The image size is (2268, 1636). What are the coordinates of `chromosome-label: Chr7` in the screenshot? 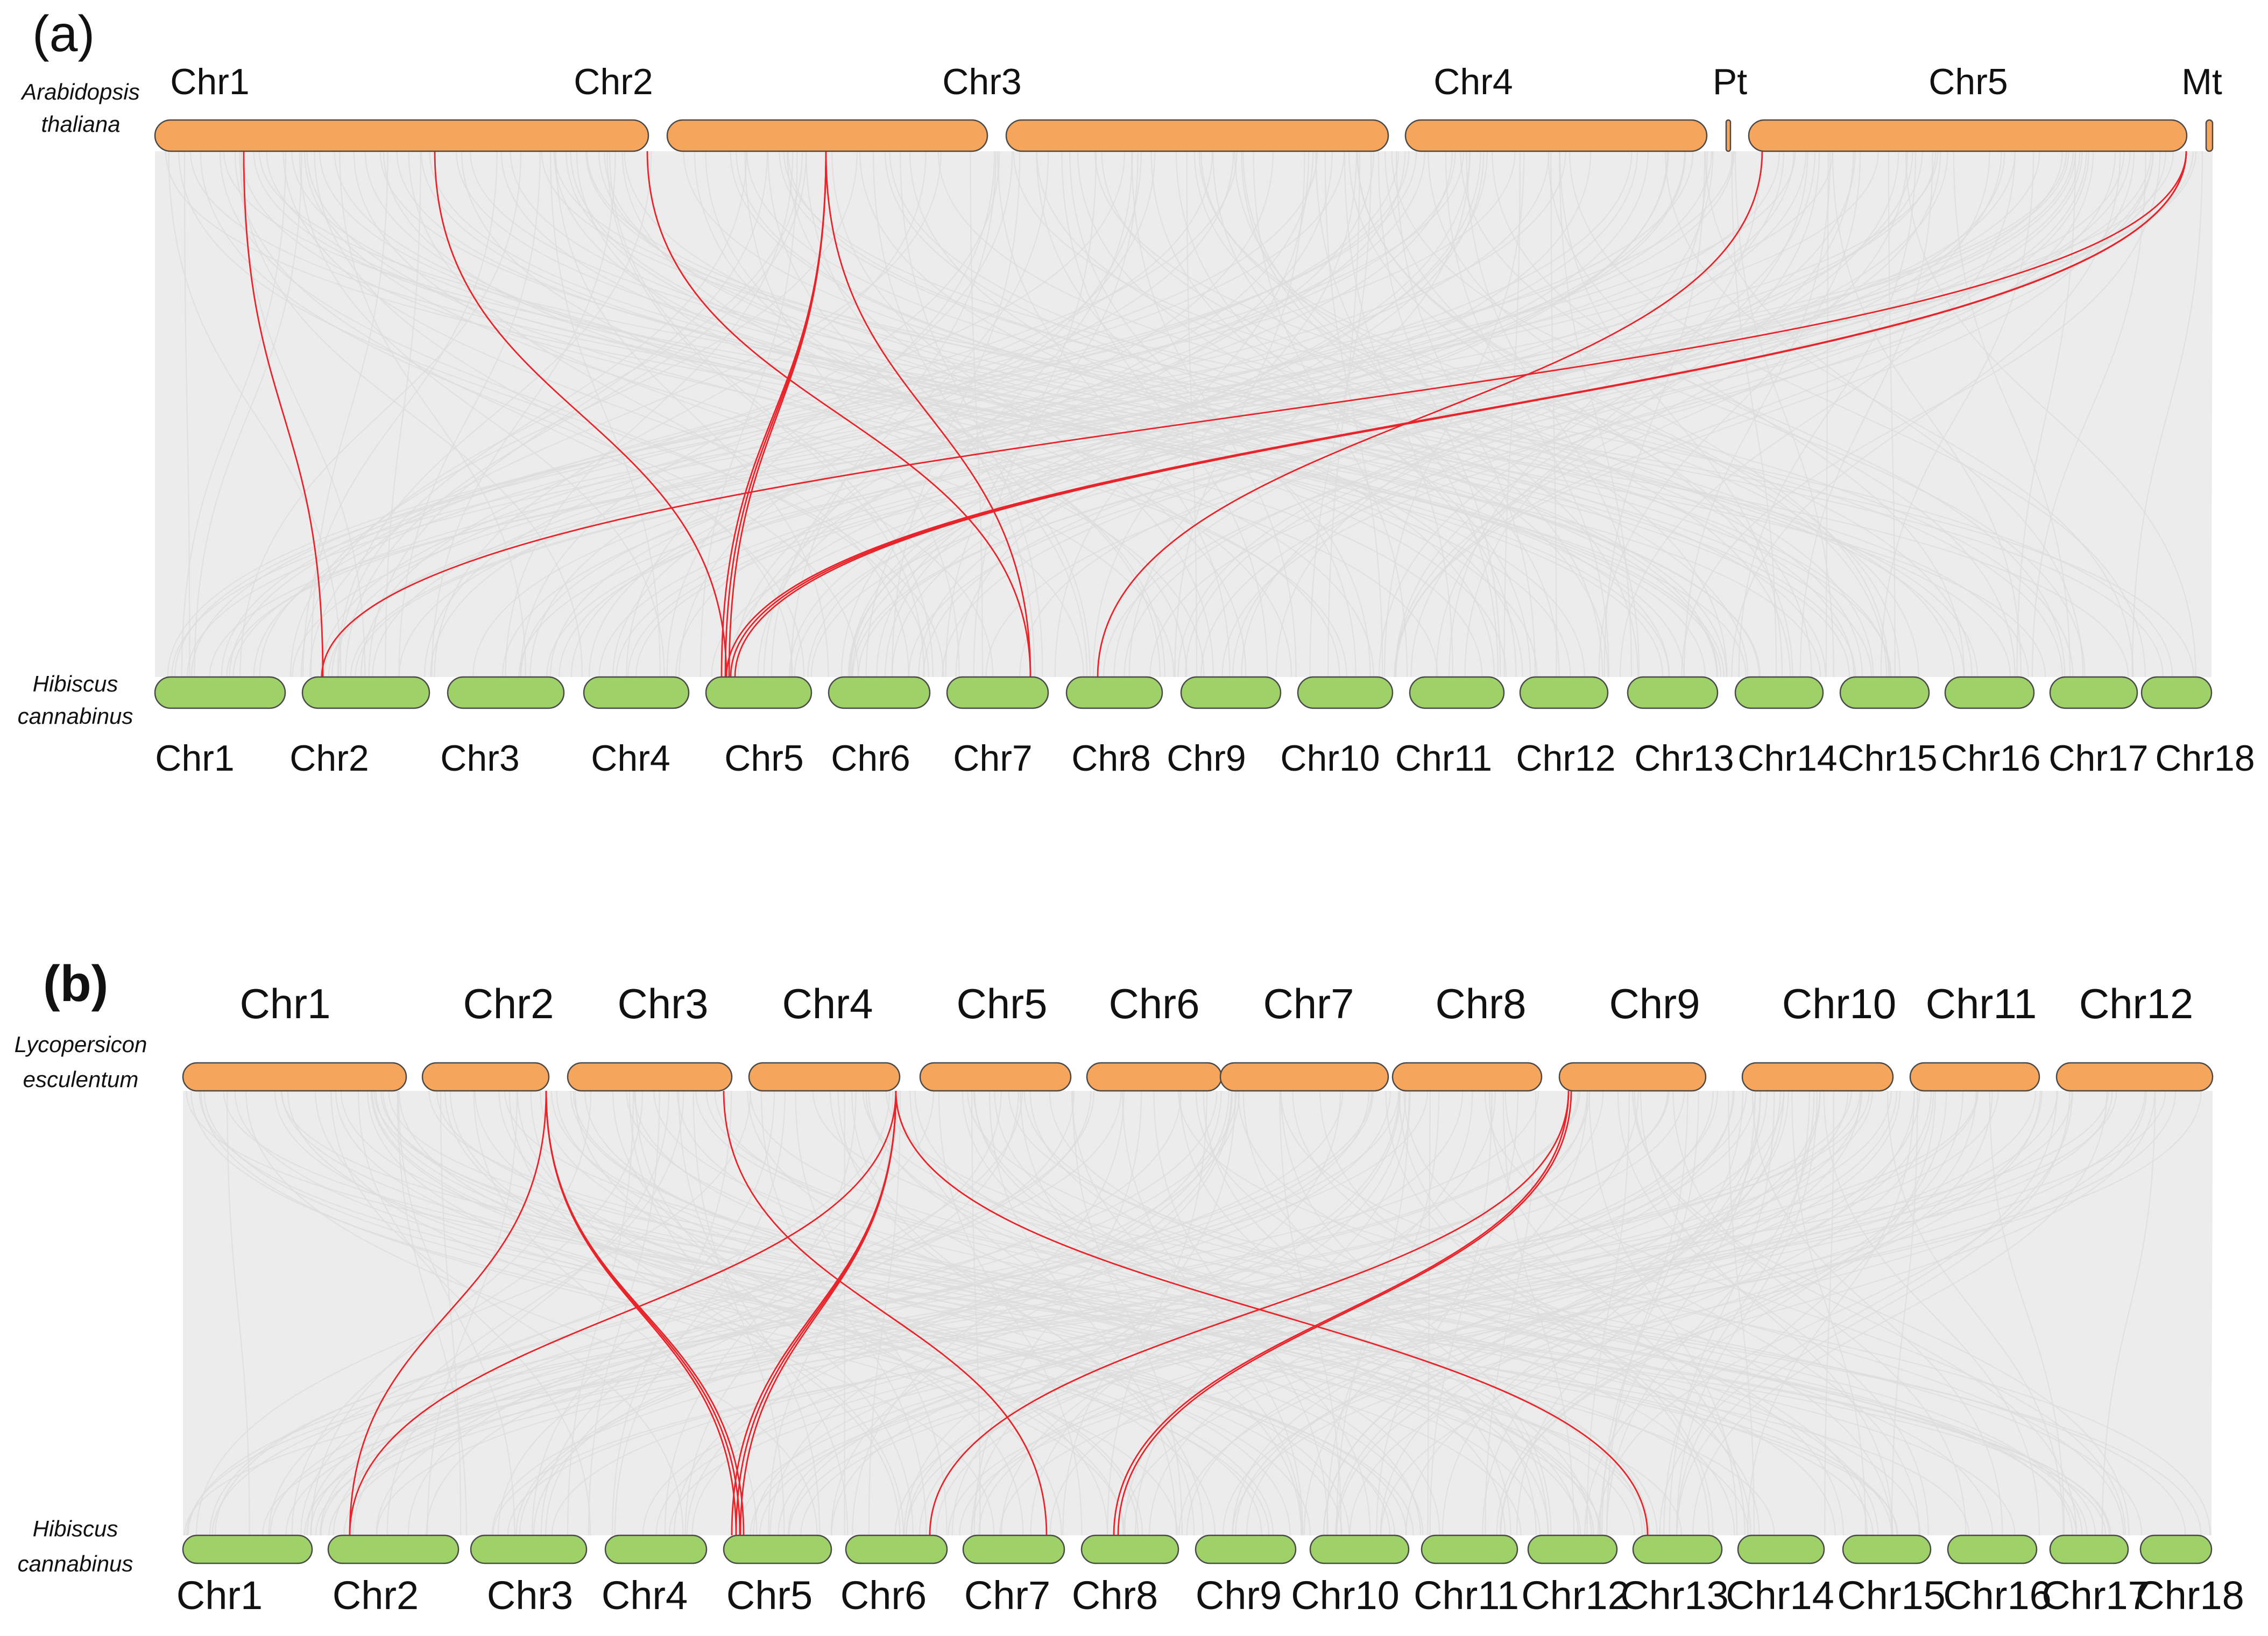 It's located at (1007, 1595).